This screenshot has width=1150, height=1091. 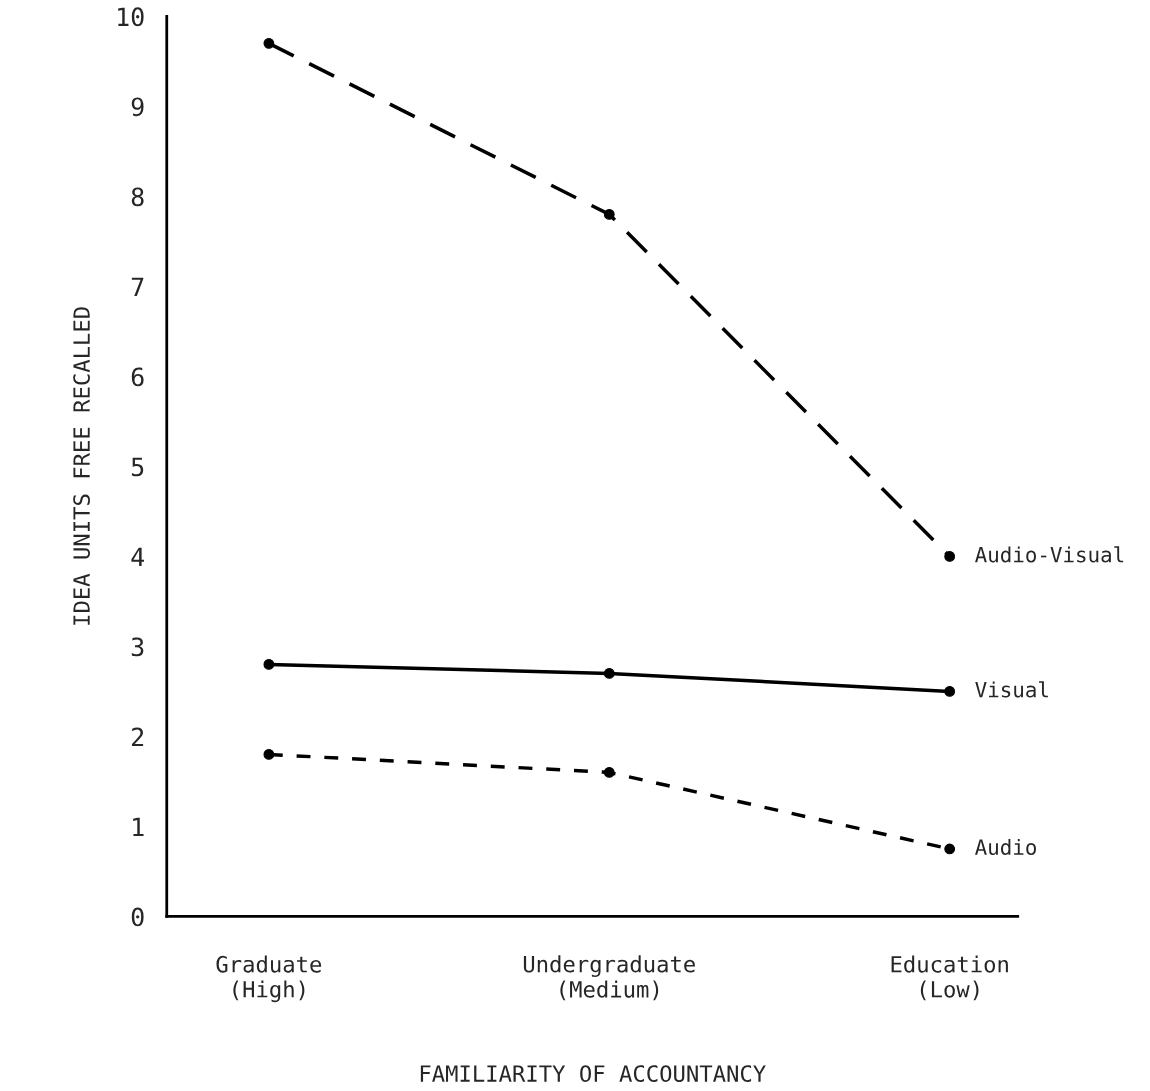 I want to click on series-label: Visual, so click(x=1011, y=689).